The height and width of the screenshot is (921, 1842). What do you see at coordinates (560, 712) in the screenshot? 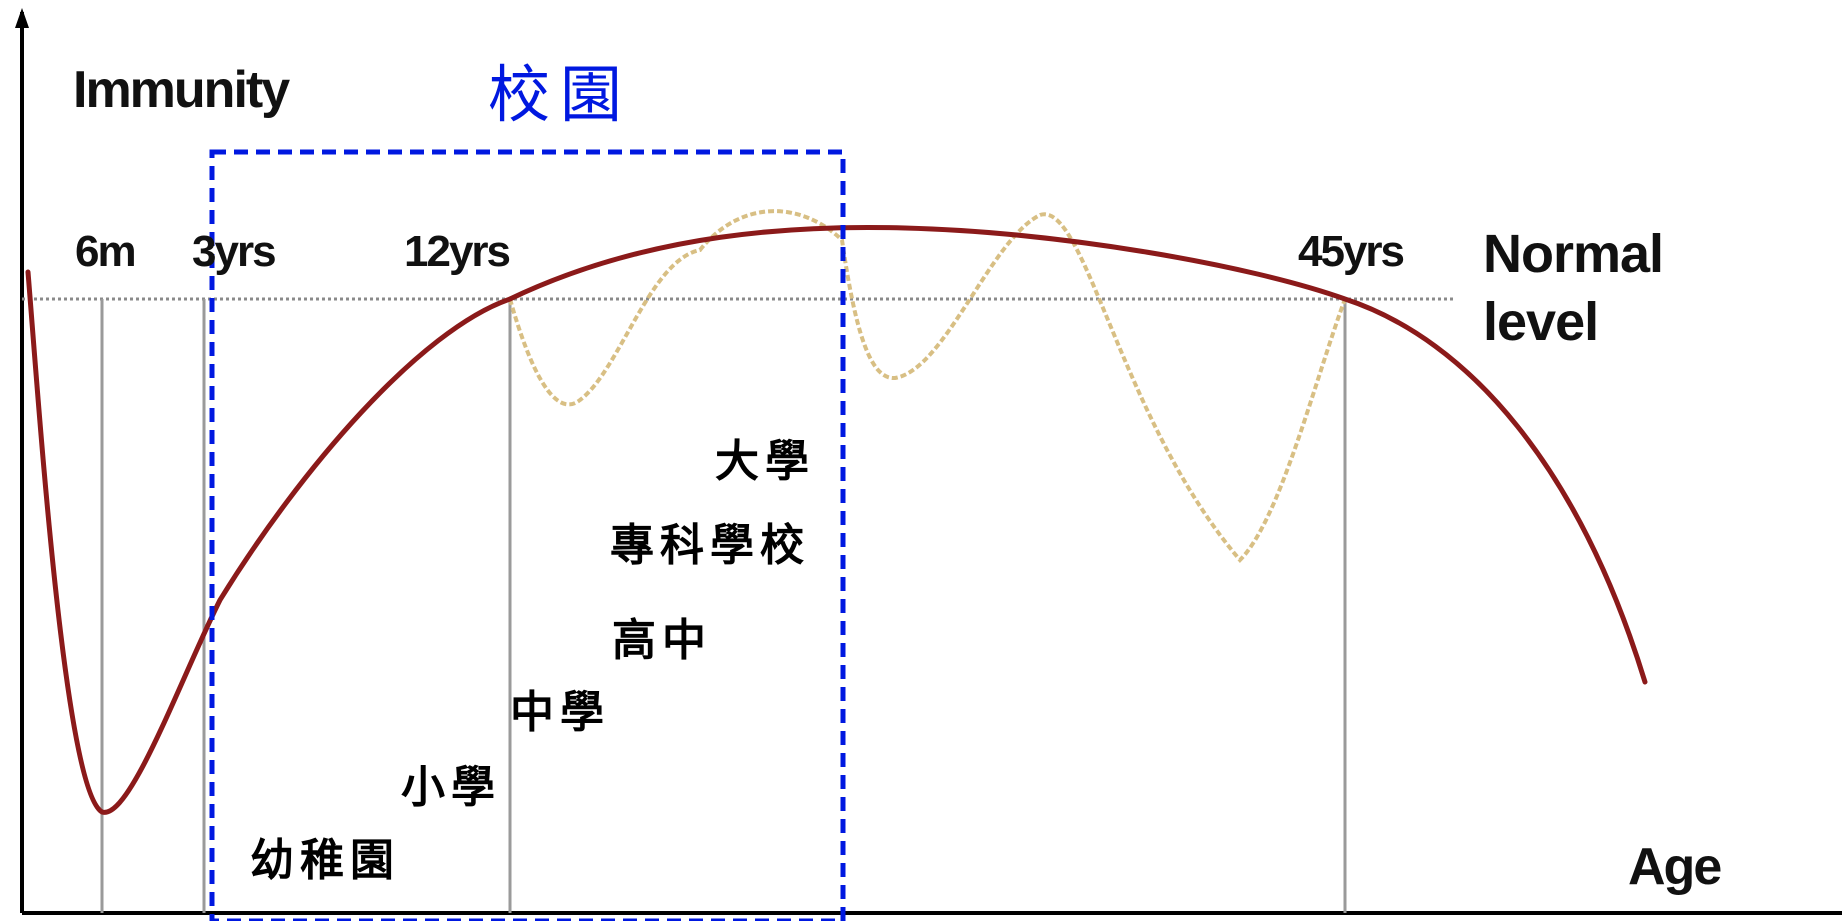
I see `stage-secondary: 中學` at bounding box center [560, 712].